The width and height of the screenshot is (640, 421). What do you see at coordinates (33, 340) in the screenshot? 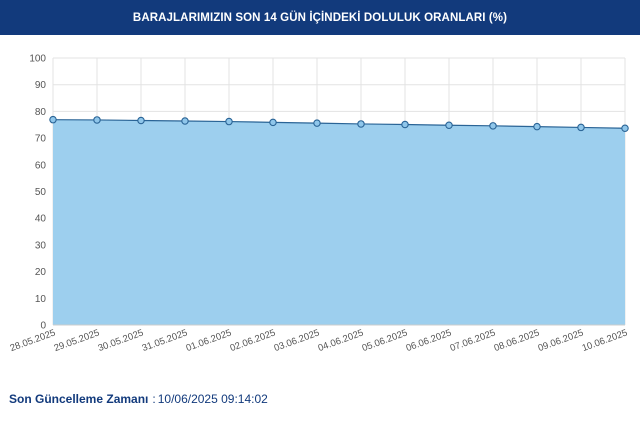
I see `x-tick-label: 28.05.2025` at bounding box center [33, 340].